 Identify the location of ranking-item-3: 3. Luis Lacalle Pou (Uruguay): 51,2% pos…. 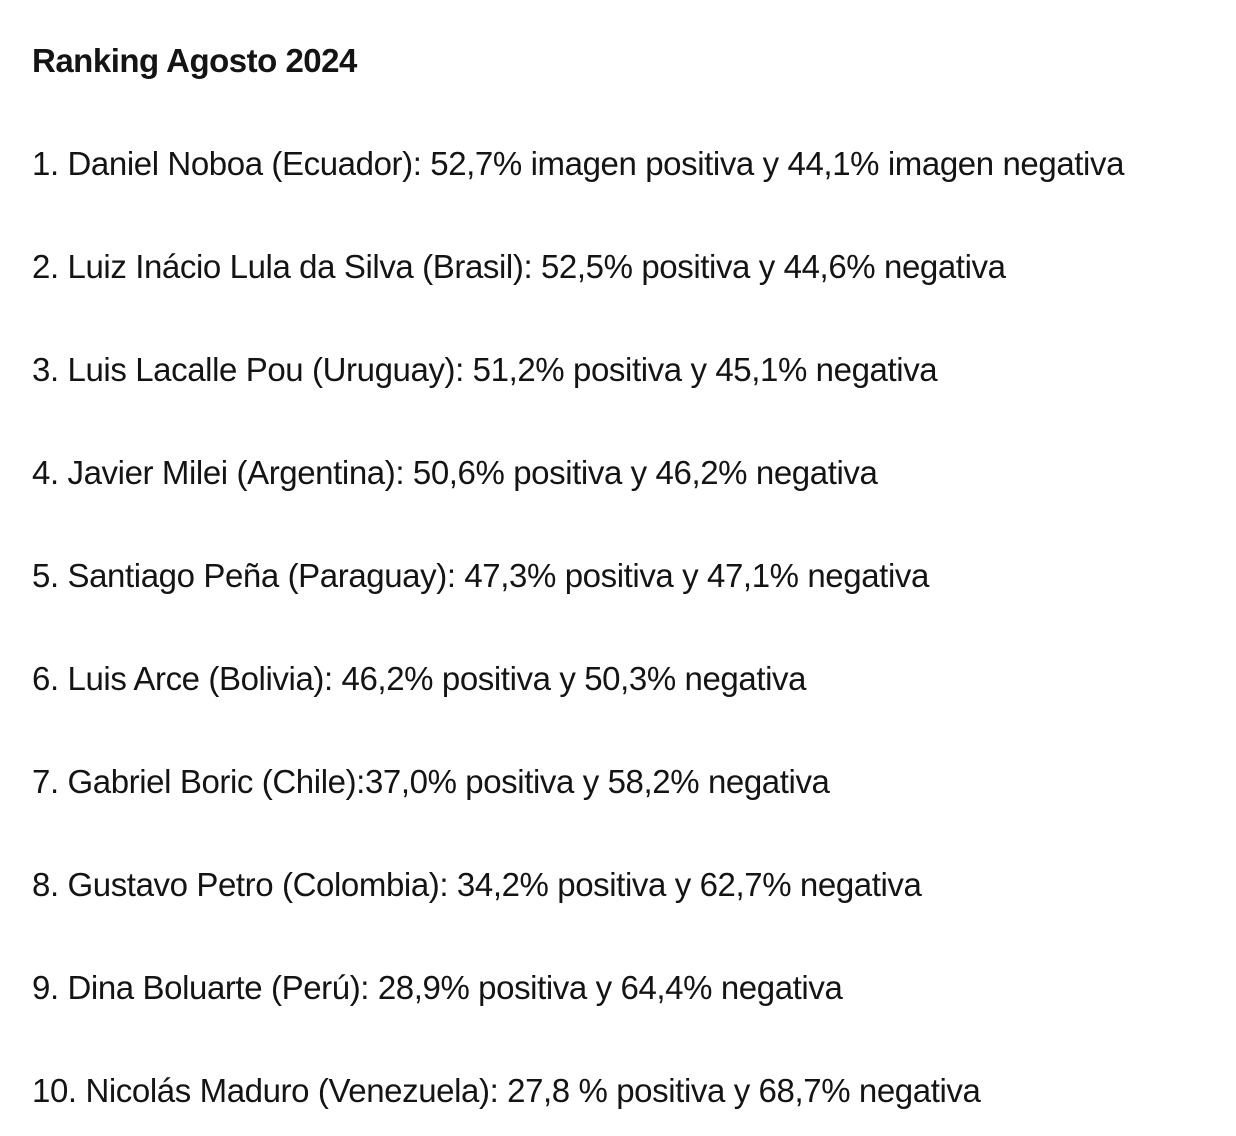
(485, 369).